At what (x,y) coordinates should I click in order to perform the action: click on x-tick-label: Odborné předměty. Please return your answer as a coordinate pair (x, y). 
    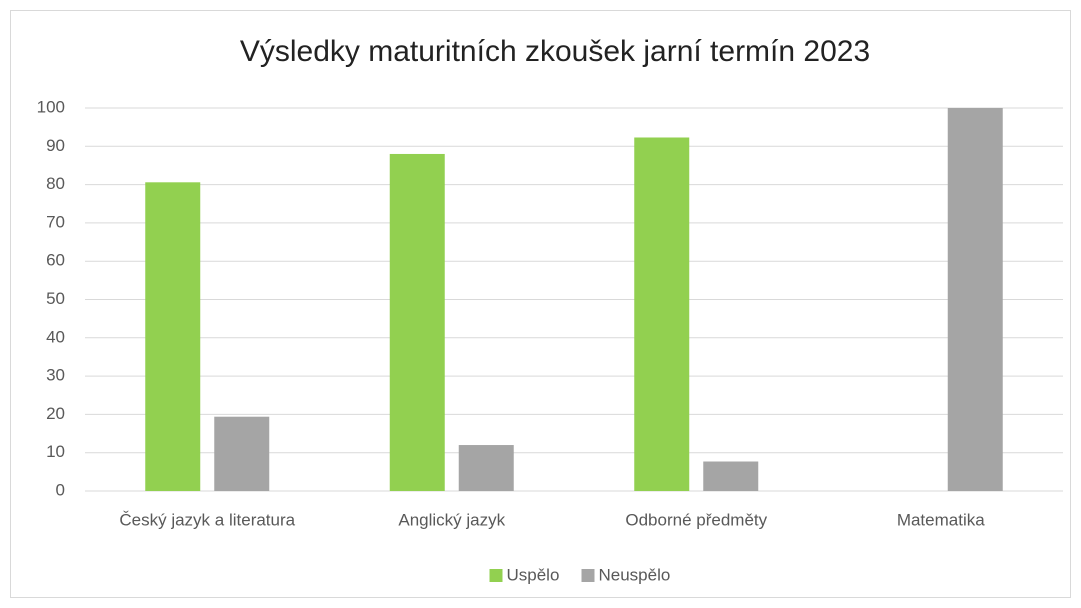
    Looking at the image, I should click on (696, 519).